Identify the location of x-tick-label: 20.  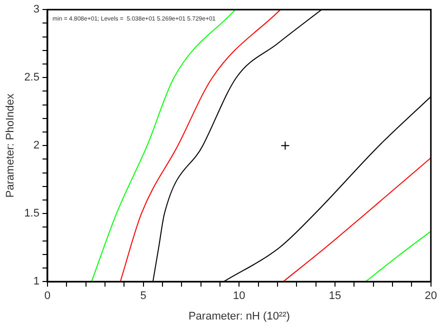
(431, 296).